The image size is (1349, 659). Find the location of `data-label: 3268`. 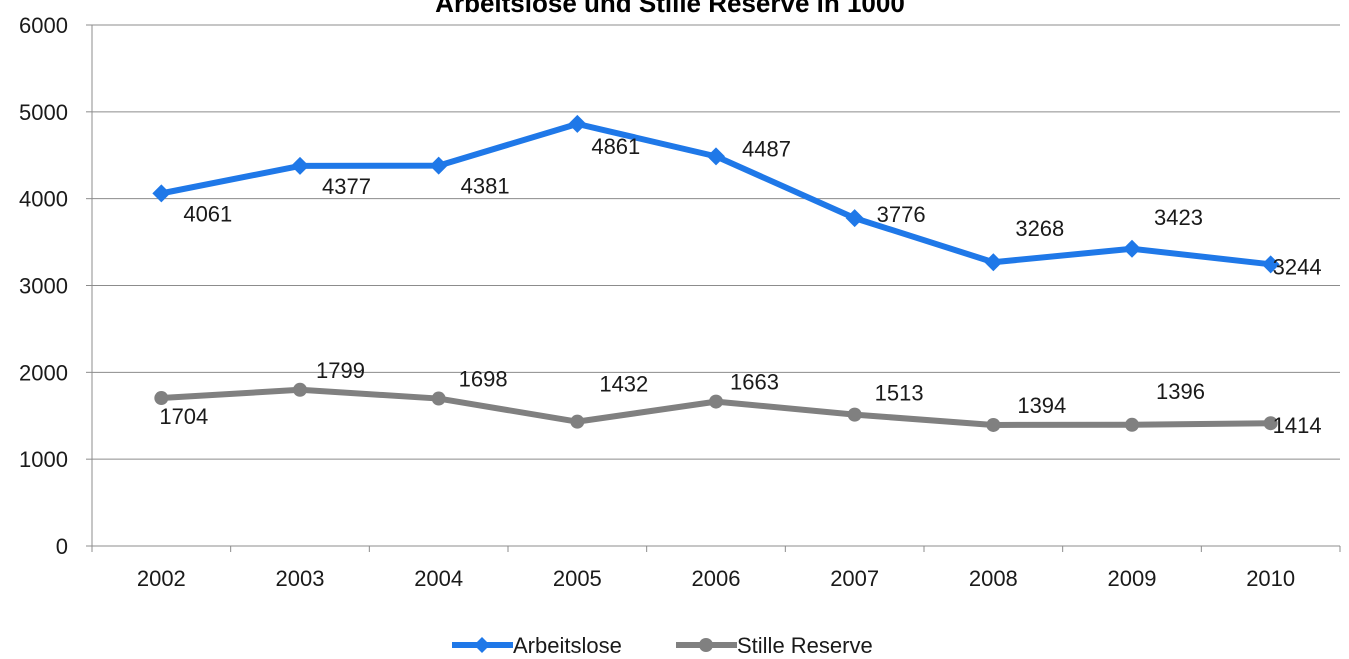

data-label: 3268 is located at coordinates (1039, 228).